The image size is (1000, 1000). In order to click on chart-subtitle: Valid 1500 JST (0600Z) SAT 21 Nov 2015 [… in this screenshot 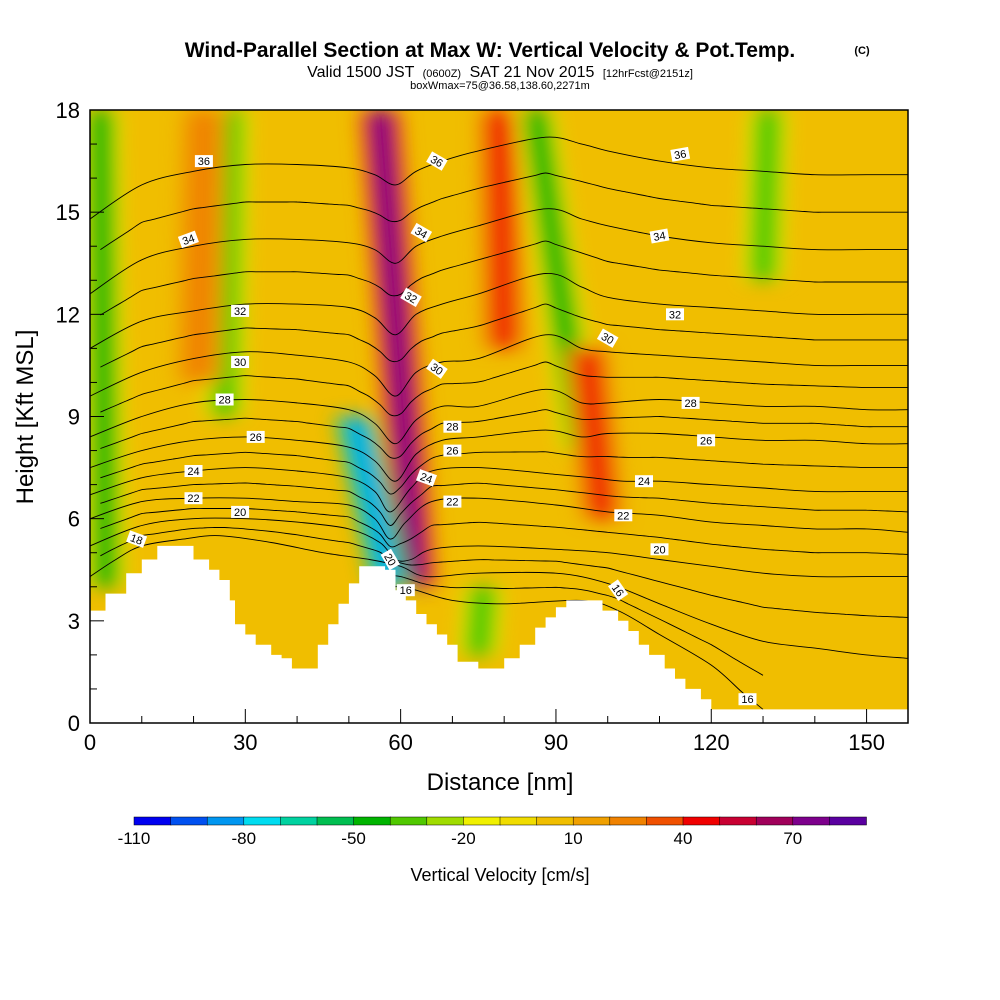, I will do `click(500, 72)`.